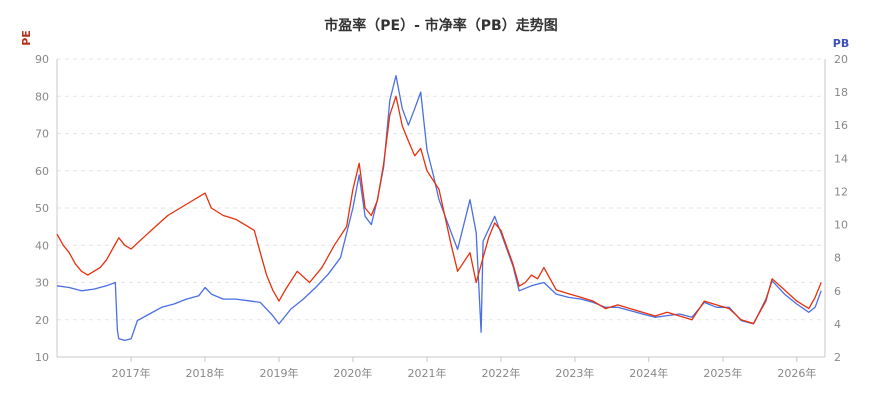  Describe the element at coordinates (42, 245) in the screenshot. I see `y-left-tick-label: 40` at that location.